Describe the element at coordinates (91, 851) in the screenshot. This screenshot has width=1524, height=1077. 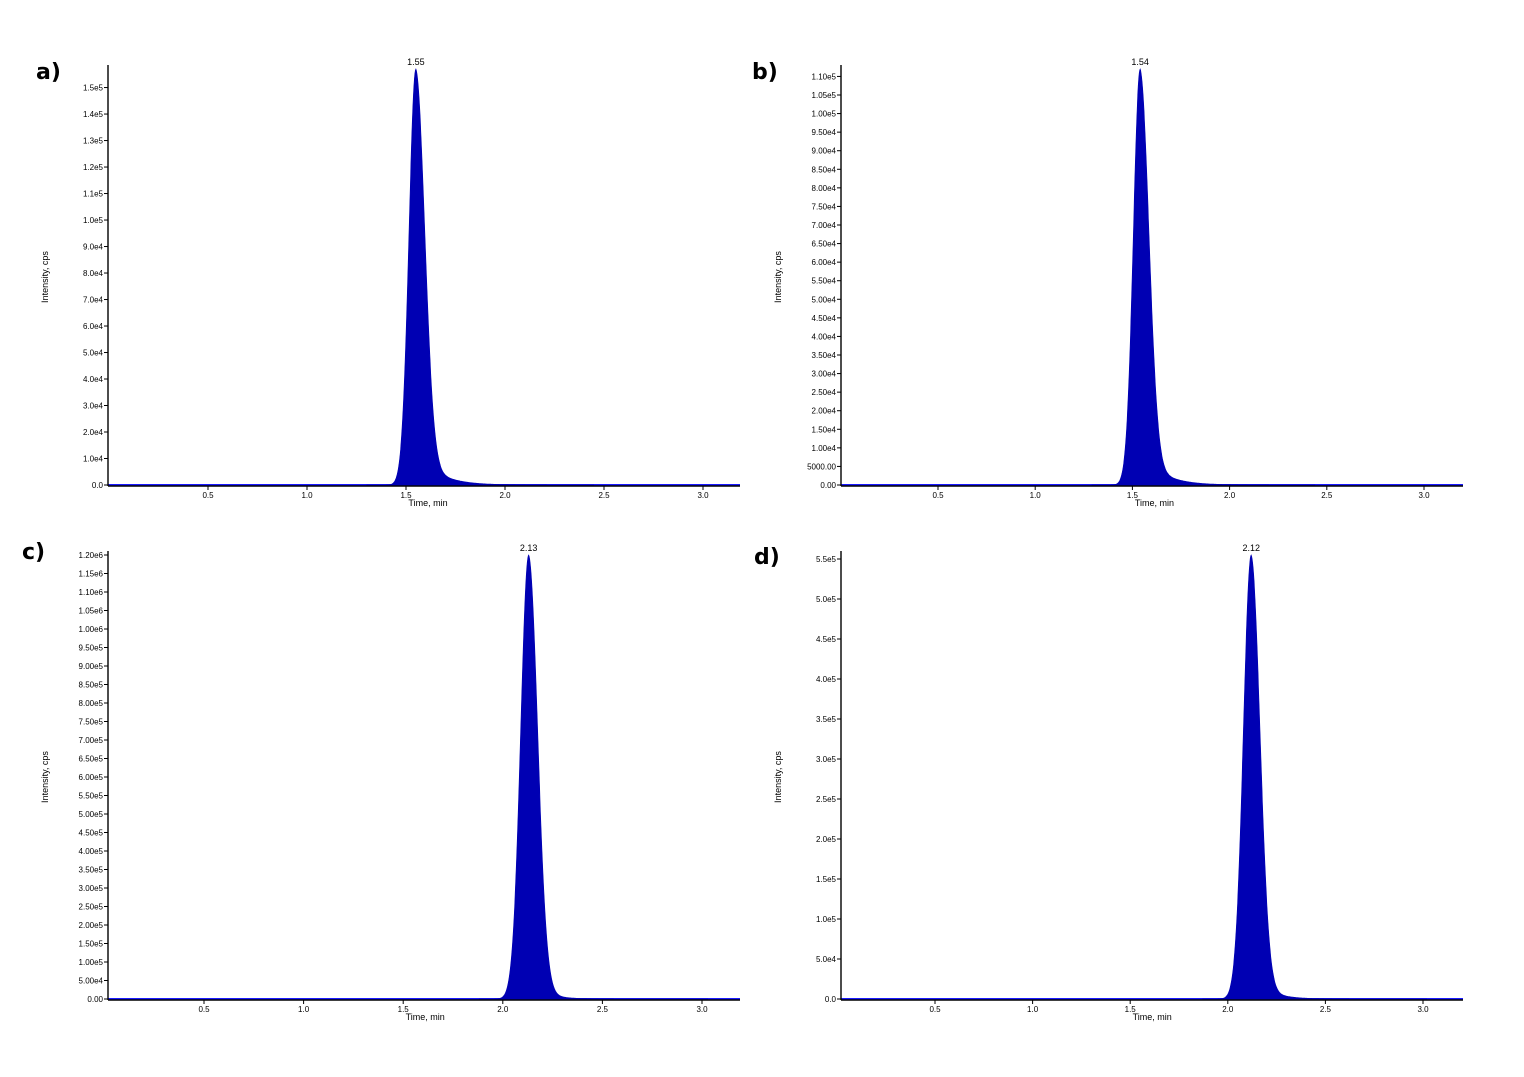
I see `y-tick-label: 4.00e5` at that location.